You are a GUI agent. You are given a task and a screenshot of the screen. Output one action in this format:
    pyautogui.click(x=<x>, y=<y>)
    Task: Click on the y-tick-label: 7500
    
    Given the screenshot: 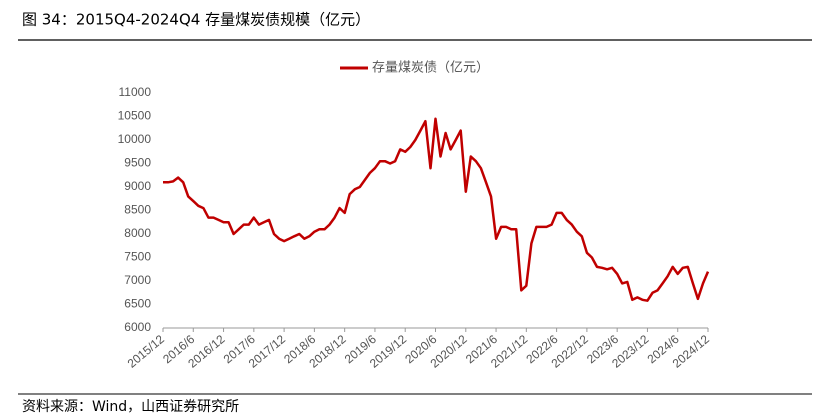 What is the action you would take?
    pyautogui.click(x=137, y=257)
    